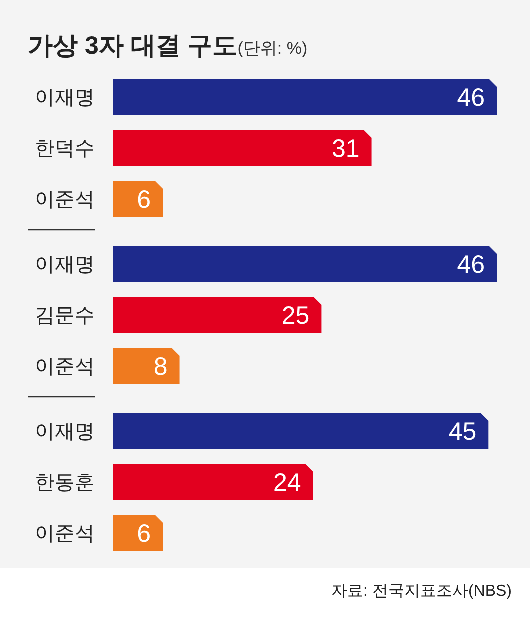 This screenshot has width=530, height=618. Describe the element at coordinates (65, 149) in the screenshot. I see `y-tick-label: 한덕수` at that location.